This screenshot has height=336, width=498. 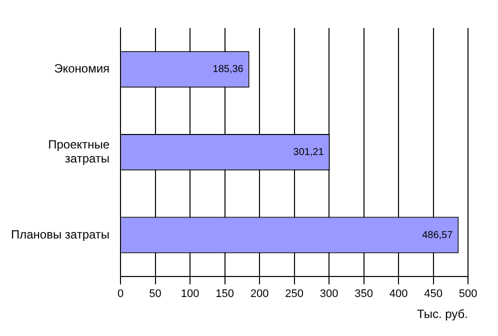 I want to click on y-tick-label: Экономия, so click(x=82, y=69).